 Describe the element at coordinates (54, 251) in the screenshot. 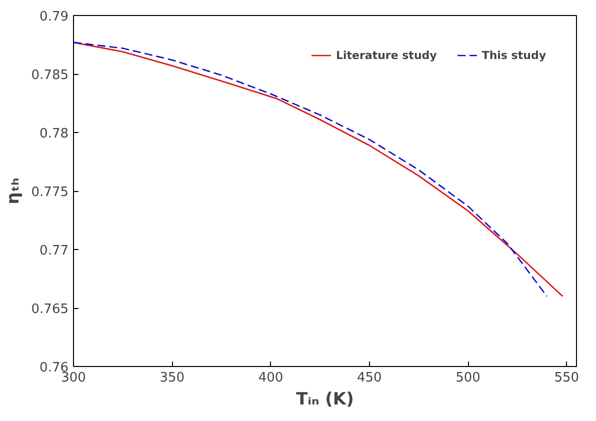

I see `y-tick-label: 0.77` at that location.